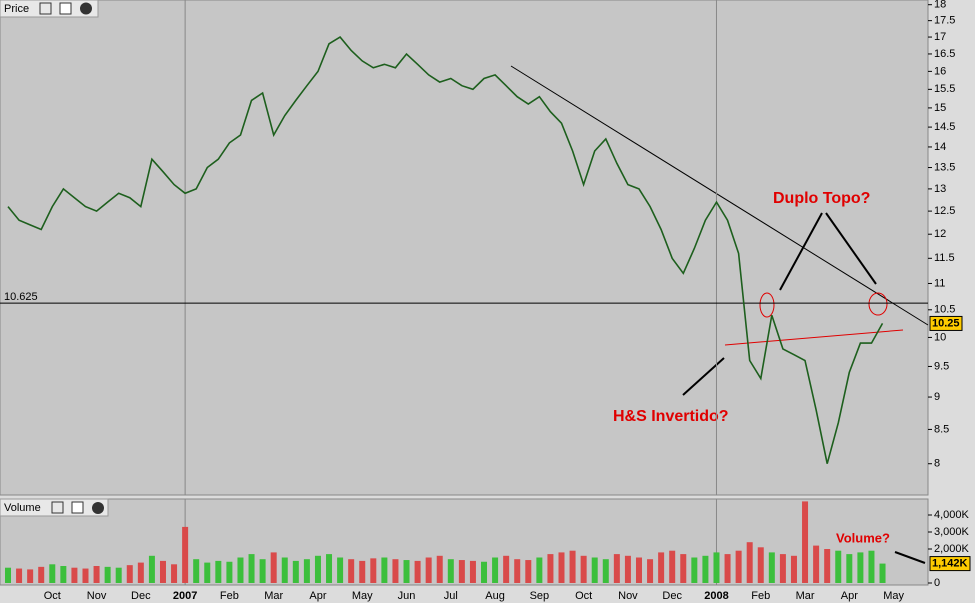 The height and width of the screenshot is (603, 975). I want to click on x-tick-label: Sep, so click(540, 596).